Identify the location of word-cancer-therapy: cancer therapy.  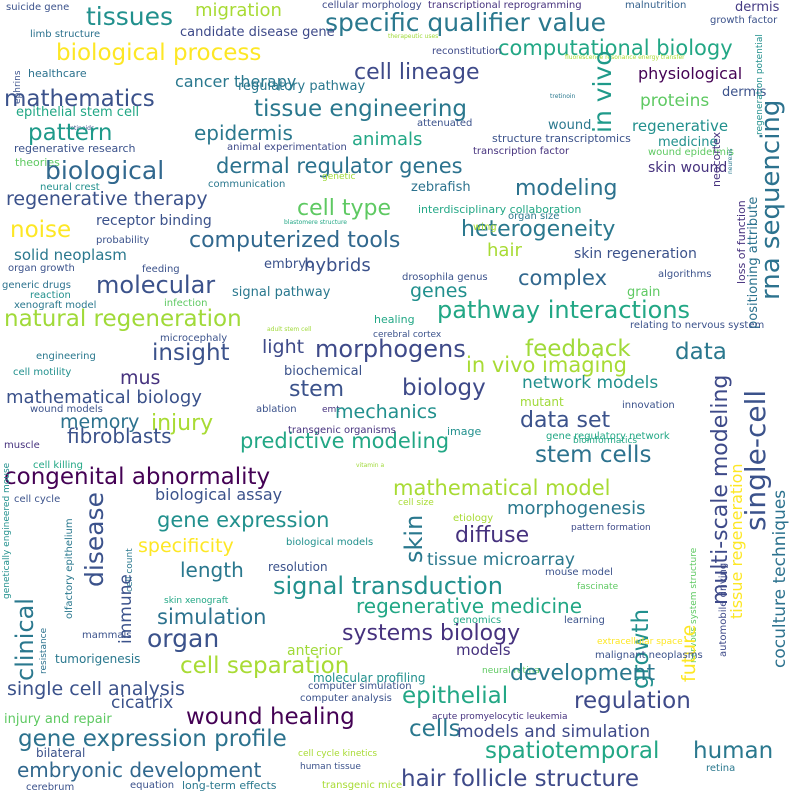
(236, 81).